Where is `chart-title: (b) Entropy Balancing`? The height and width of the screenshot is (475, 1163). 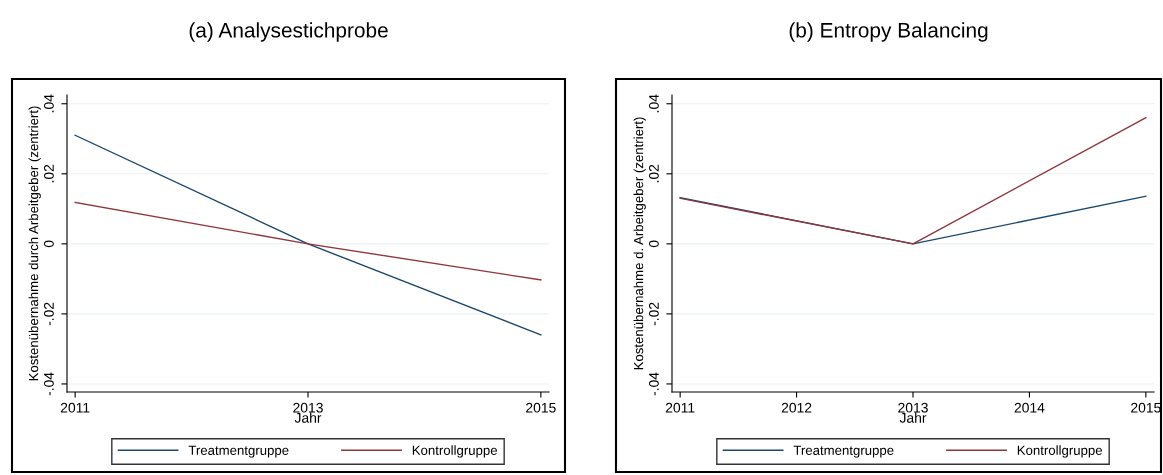
chart-title: (b) Entropy Balancing is located at coordinates (888, 32).